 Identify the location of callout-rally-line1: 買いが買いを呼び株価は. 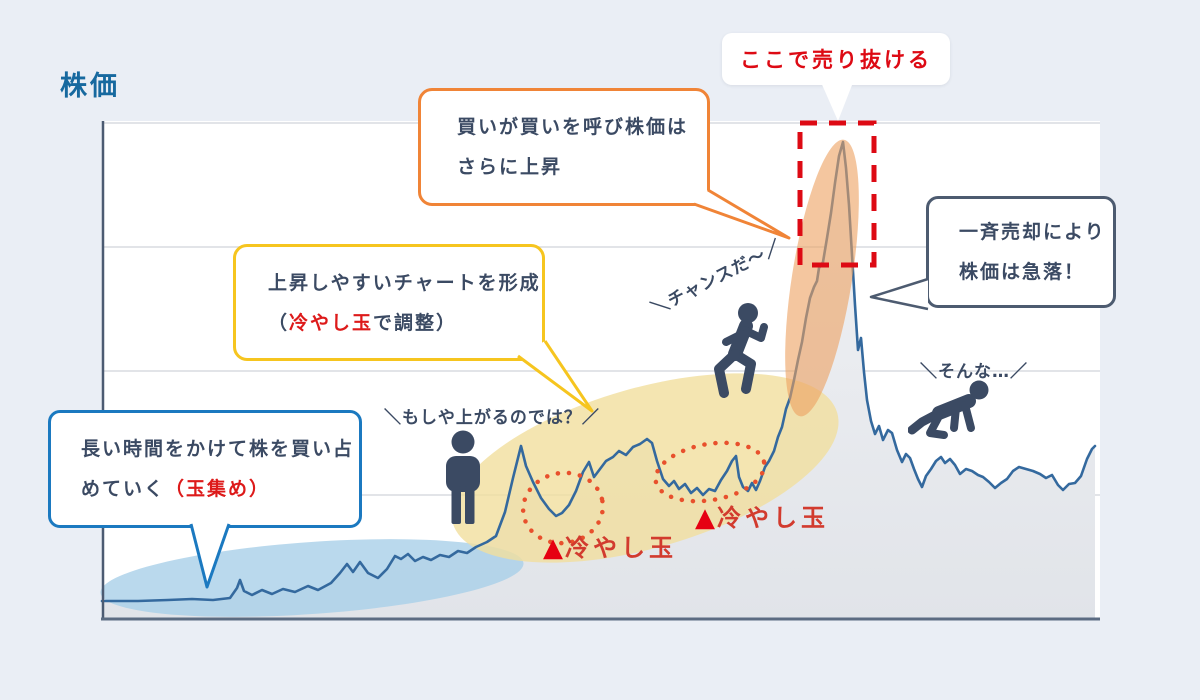
(573, 127).